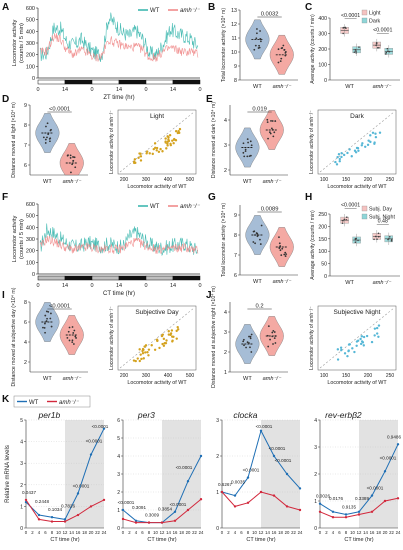 This screenshot has height=550, width=403. Describe the element at coordinates (155, 532) in the screenshot. I see `x-tick-label: 10` at that location.